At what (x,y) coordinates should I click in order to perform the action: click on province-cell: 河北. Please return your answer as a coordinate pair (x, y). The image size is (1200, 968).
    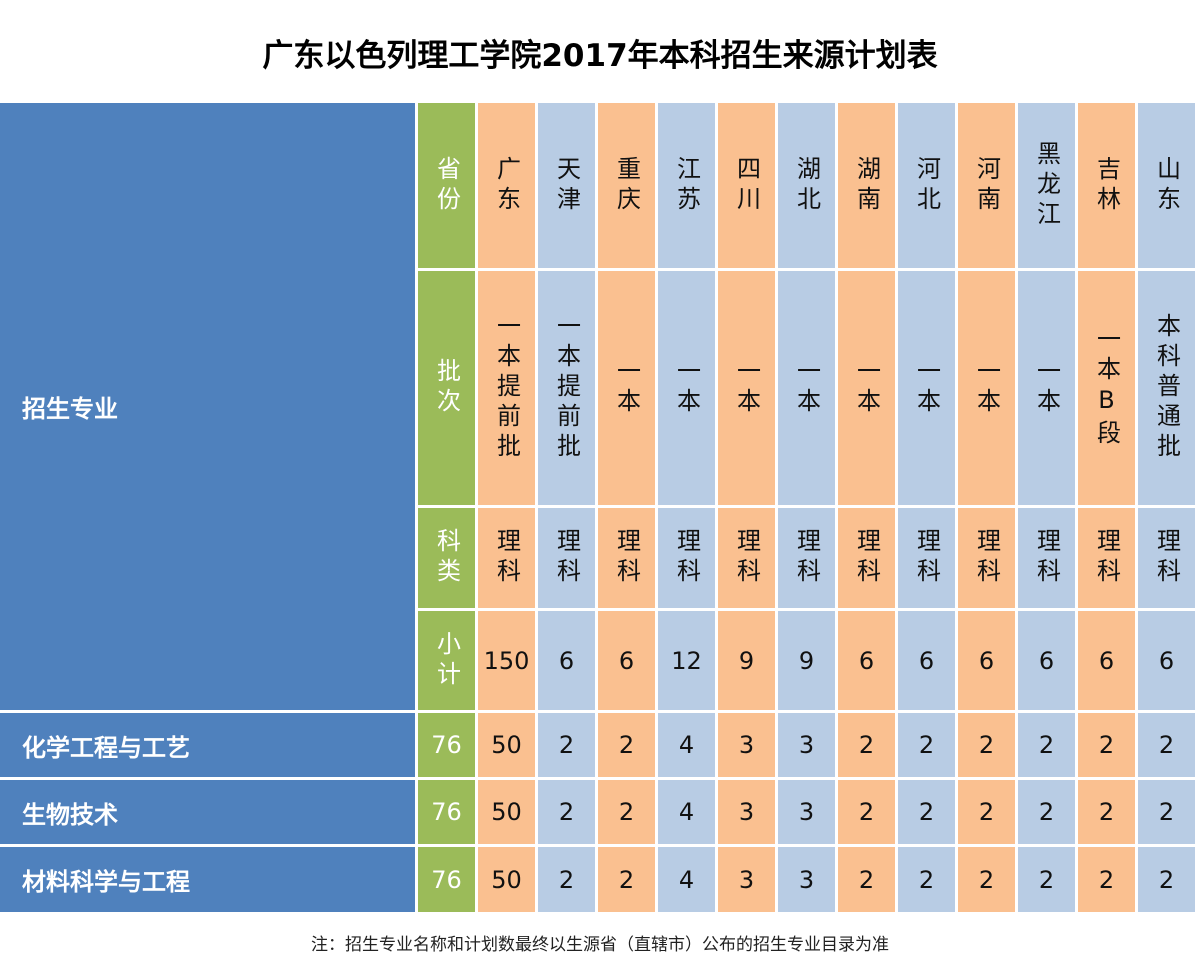
    Looking at the image, I should click on (926, 185).